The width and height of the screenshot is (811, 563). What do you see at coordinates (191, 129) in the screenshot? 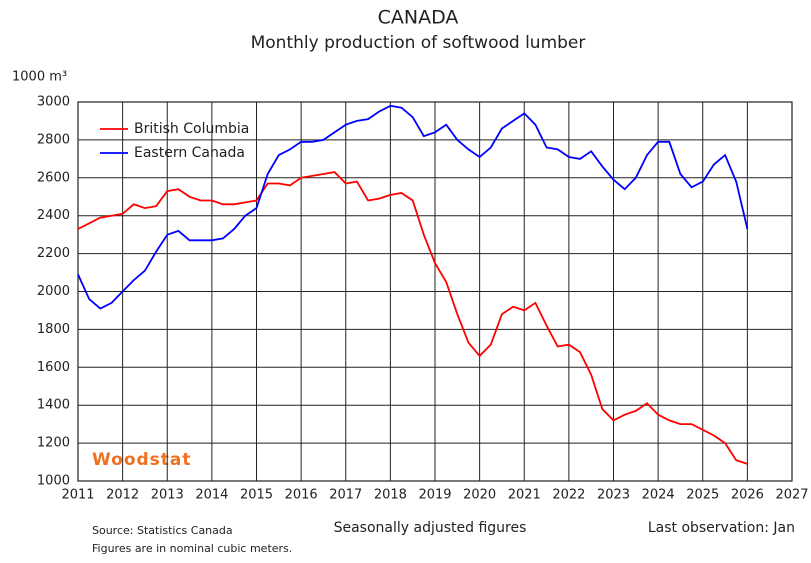
I see `legend-label: British Columbia` at bounding box center [191, 129].